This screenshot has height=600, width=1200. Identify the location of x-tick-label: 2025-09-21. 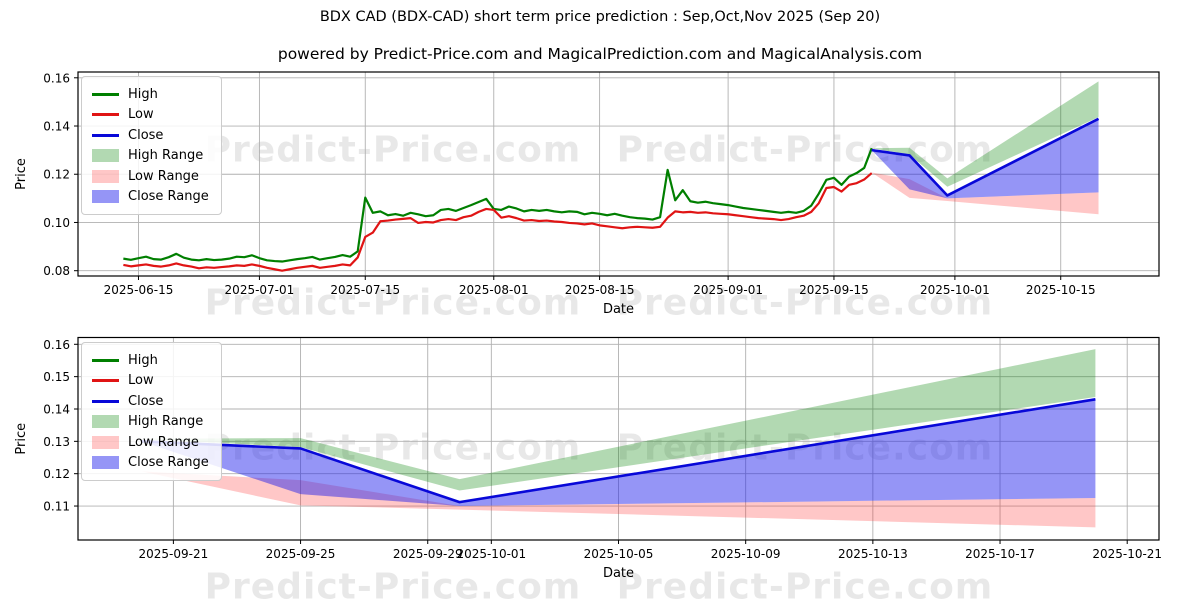
(174, 554).